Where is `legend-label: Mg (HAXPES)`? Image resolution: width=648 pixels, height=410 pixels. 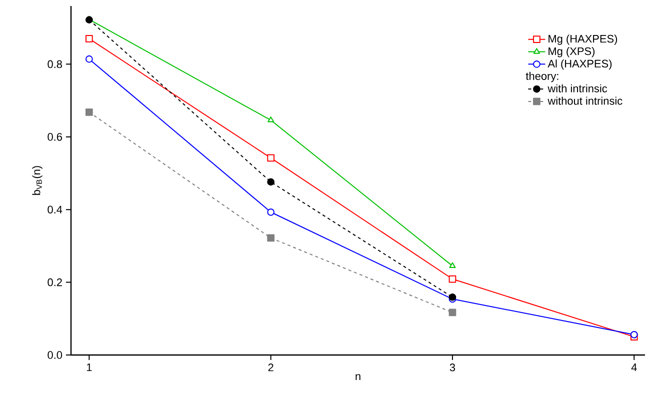 legend-label: Mg (HAXPES) is located at coordinates (583, 39).